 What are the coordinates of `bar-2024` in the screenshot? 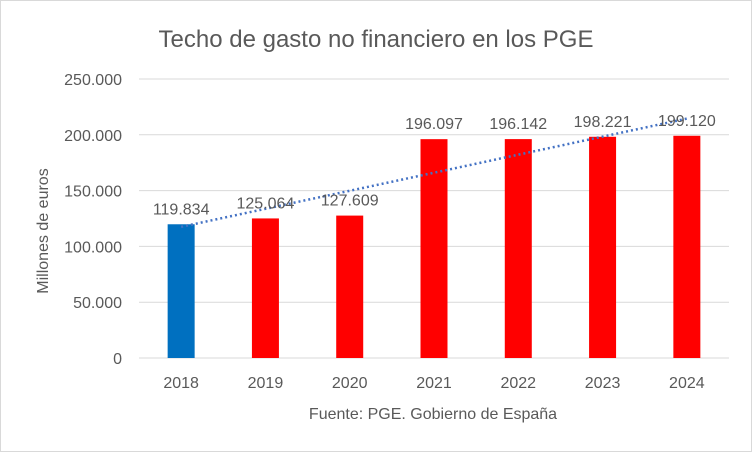 It's located at (687, 246).